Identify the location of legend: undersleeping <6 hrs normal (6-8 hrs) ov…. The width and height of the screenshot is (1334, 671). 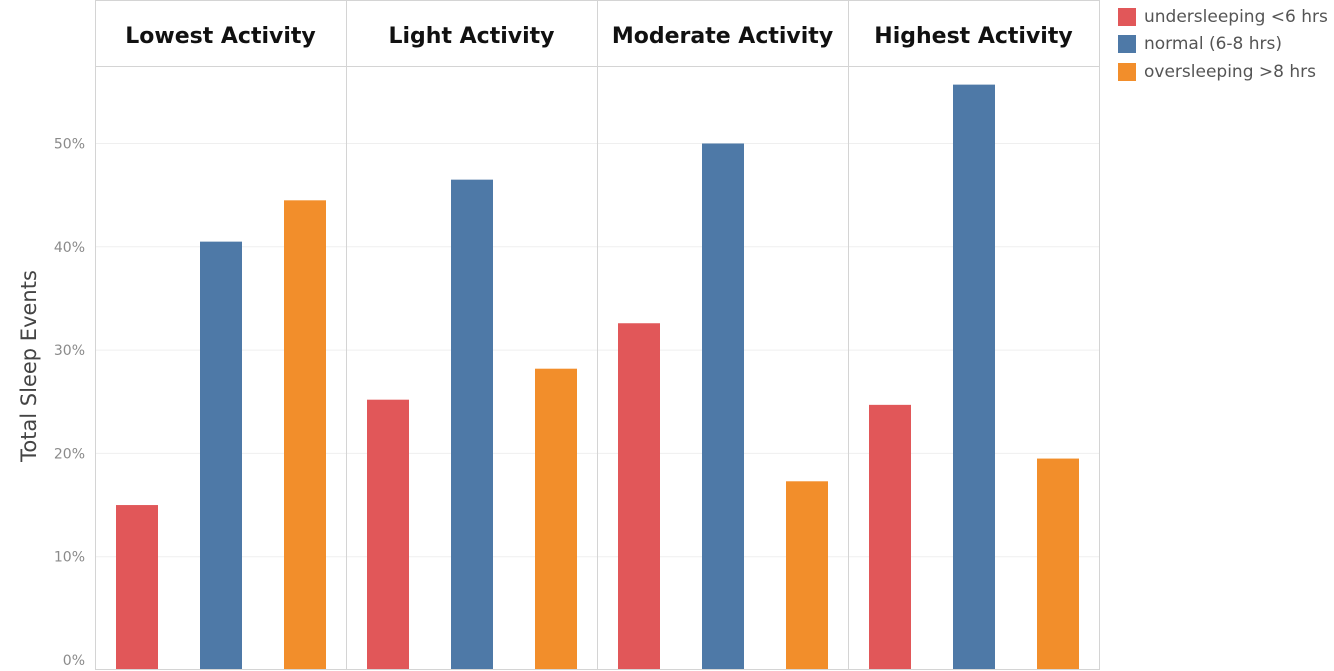
(1223, 44).